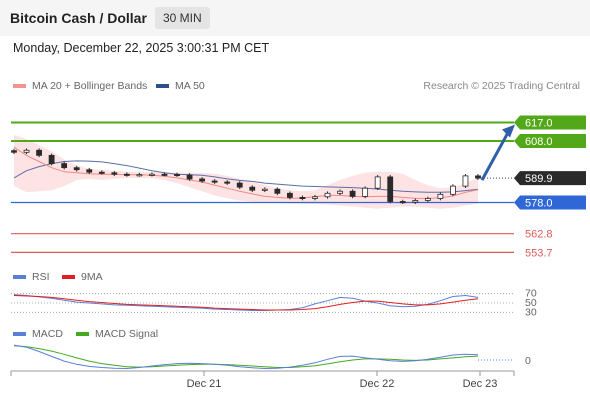 The width and height of the screenshot is (590, 400). Describe the element at coordinates (377, 384) in the screenshot. I see `x-tick-label: Dec 22` at that location.